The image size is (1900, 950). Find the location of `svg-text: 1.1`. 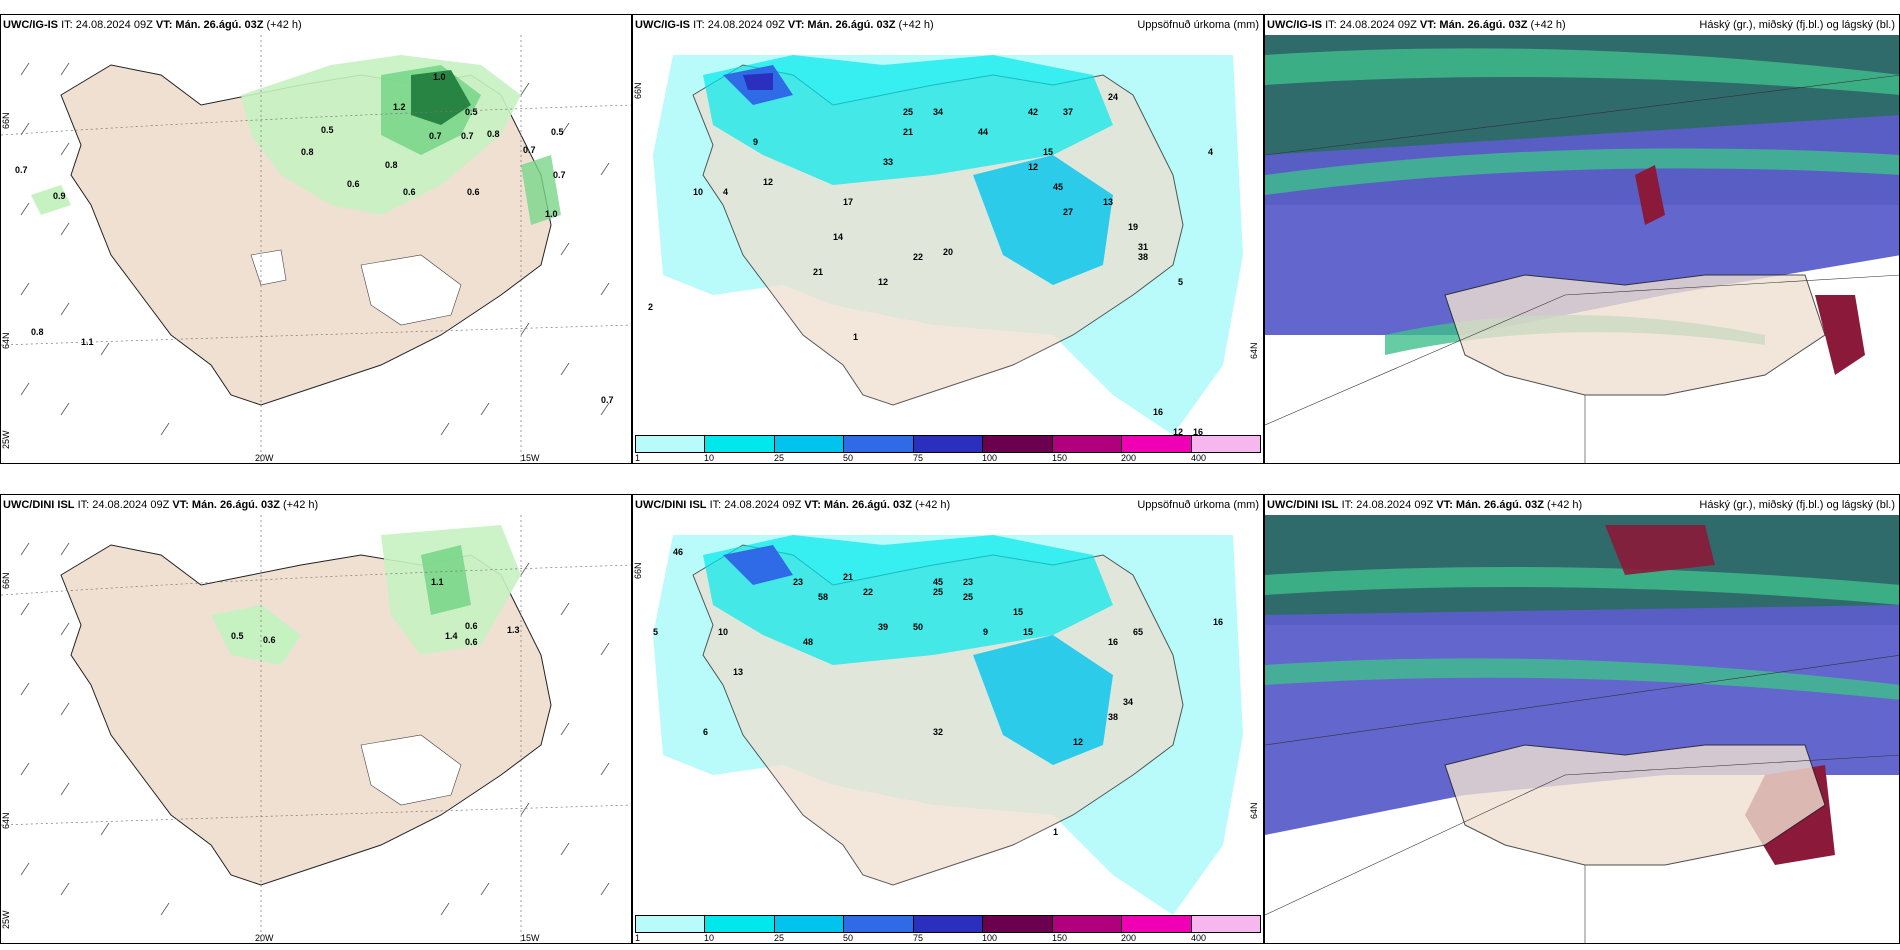

svg-text: 1.1 is located at coordinates (87, 342).